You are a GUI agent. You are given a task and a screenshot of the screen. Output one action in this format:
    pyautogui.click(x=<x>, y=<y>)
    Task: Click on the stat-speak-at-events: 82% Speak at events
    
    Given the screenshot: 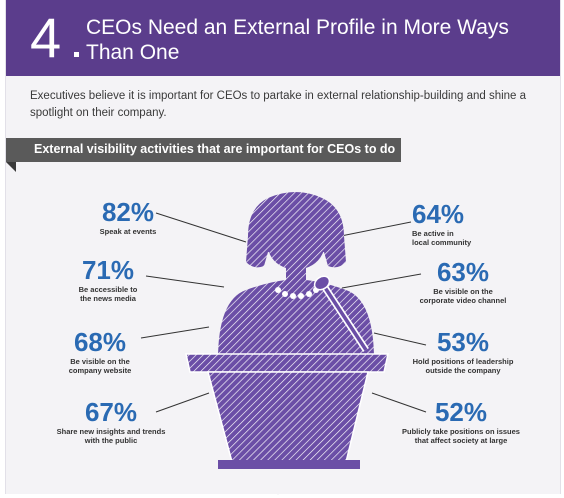 What is the action you would take?
    pyautogui.click(x=128, y=217)
    